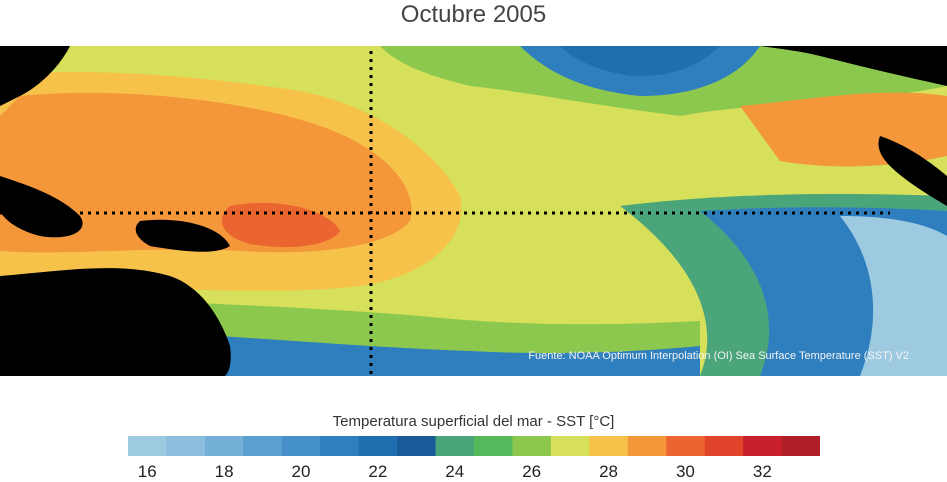 This screenshot has height=482, width=947. Describe the element at coordinates (147, 472) in the screenshot. I see `colorbar-tick-label: 16` at that location.